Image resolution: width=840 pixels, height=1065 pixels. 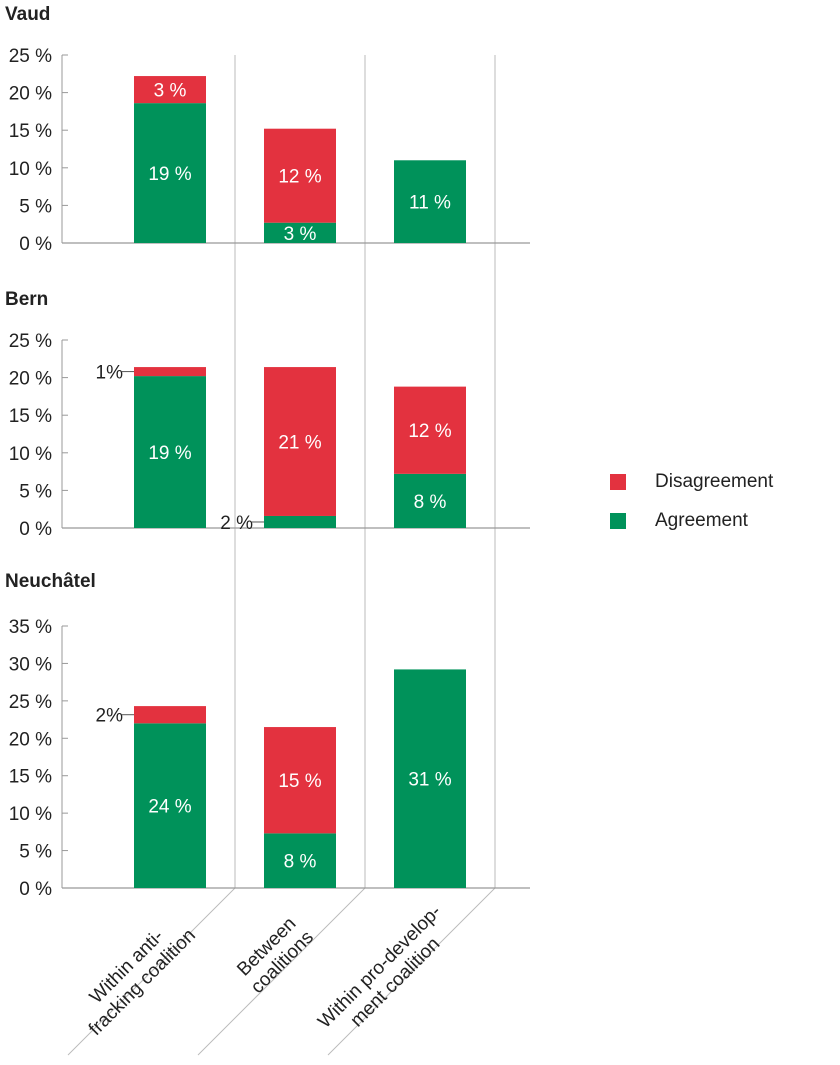 I want to click on legend-label-agreement: Agreement, so click(x=701, y=520).